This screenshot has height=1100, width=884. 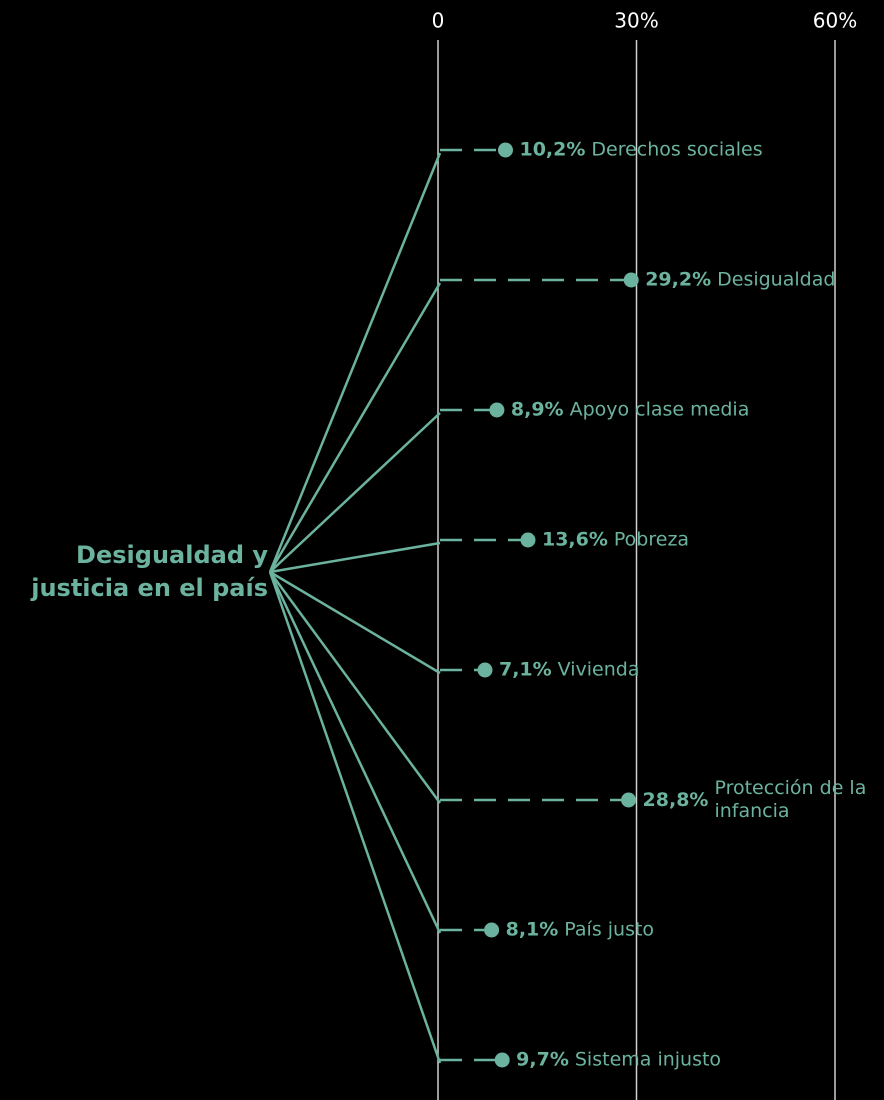 I want to click on data-label: 7,1% Vivienda, so click(x=569, y=670).